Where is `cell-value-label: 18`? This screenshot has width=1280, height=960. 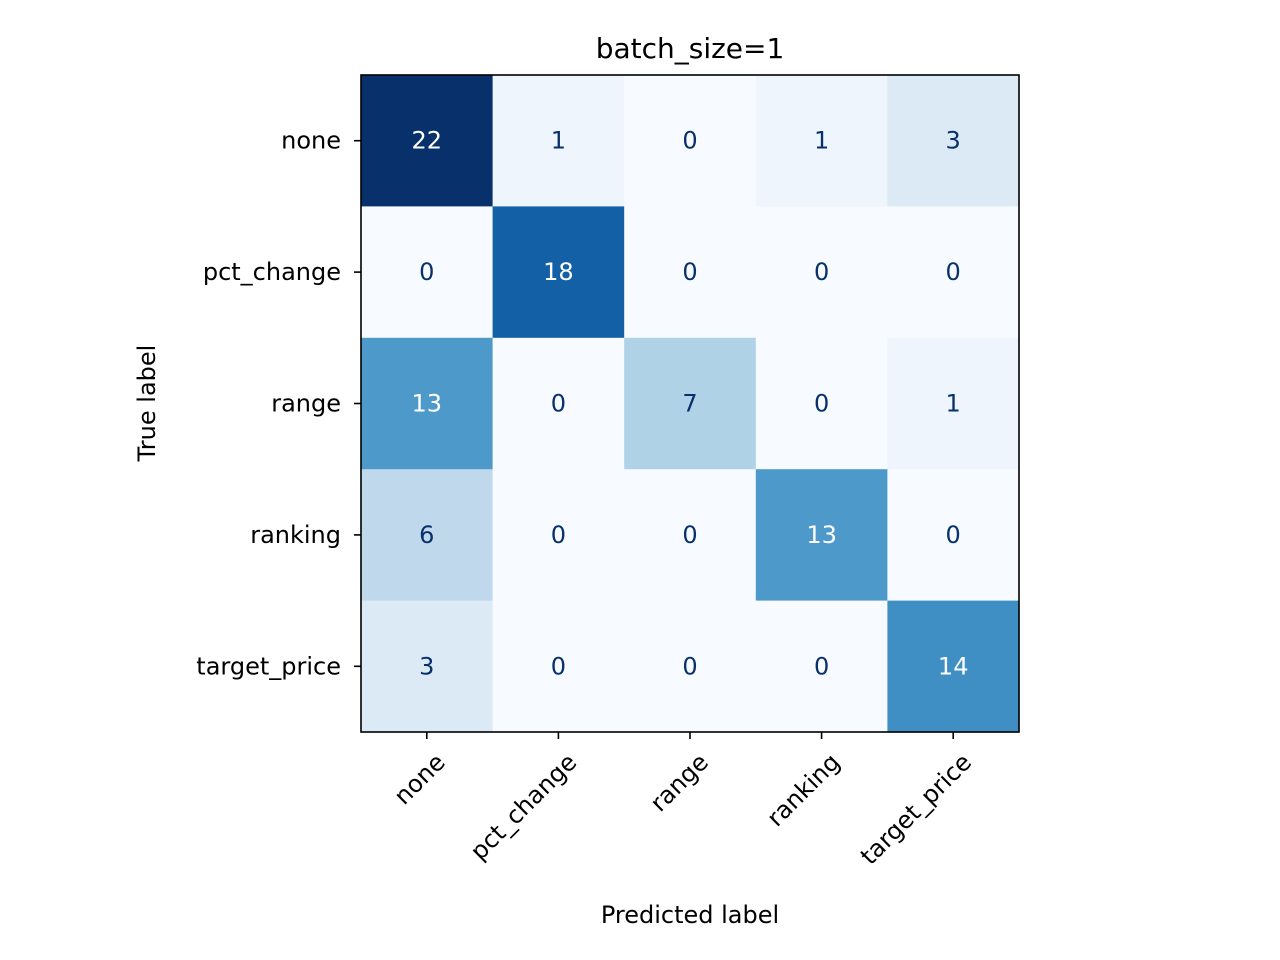
cell-value-label: 18 is located at coordinates (558, 272).